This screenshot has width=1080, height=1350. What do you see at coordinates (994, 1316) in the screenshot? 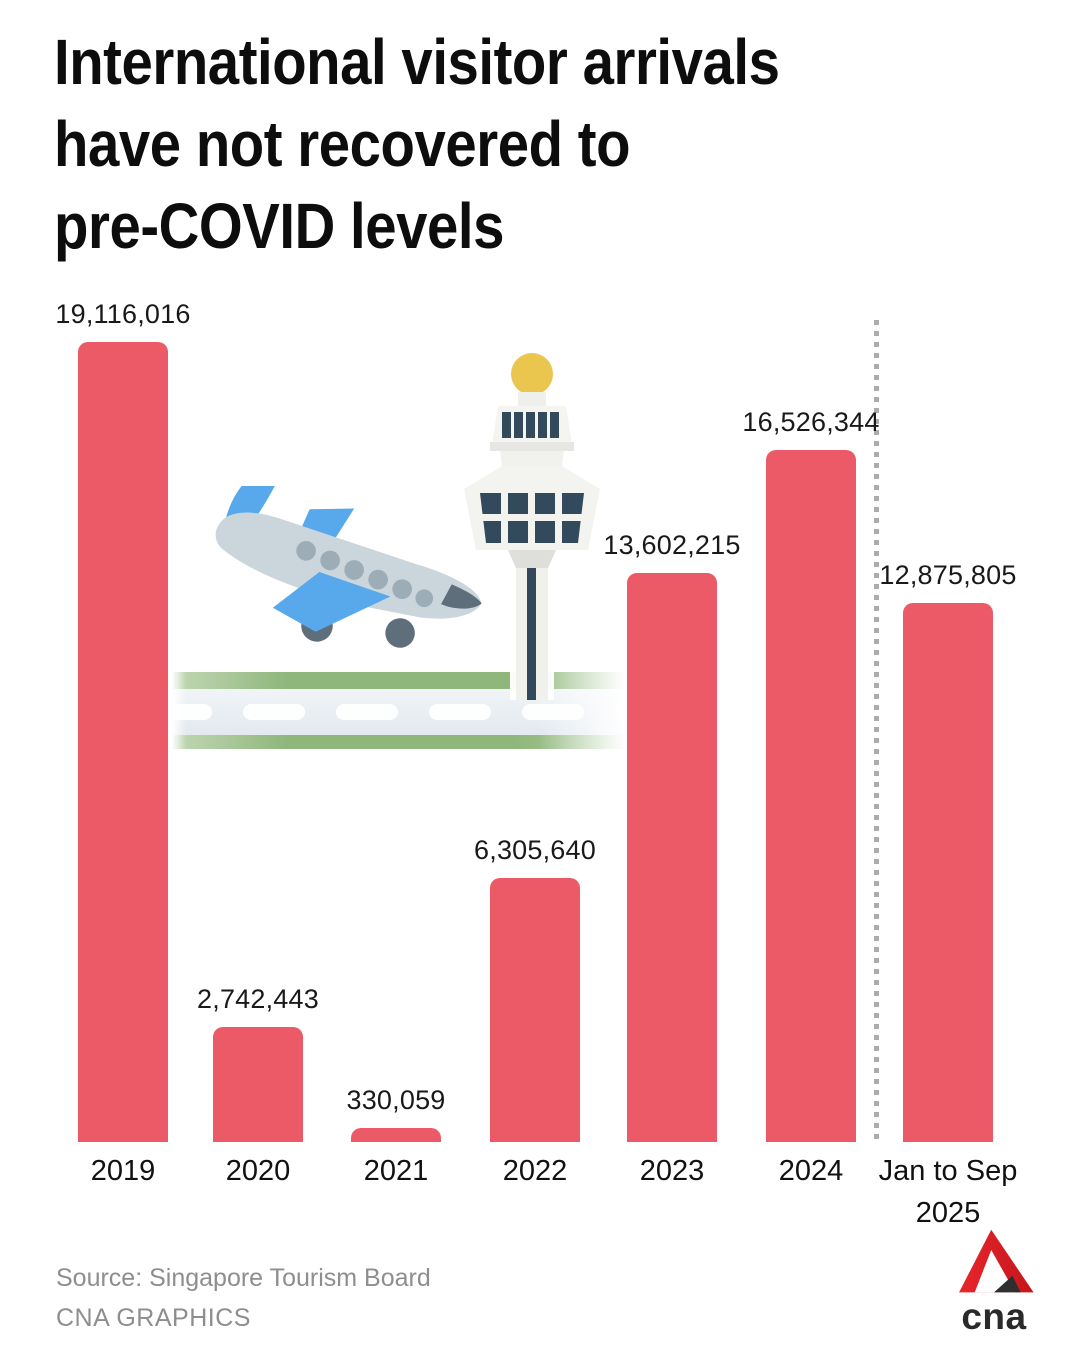
I see `cna-logo-text: cna` at bounding box center [994, 1316].